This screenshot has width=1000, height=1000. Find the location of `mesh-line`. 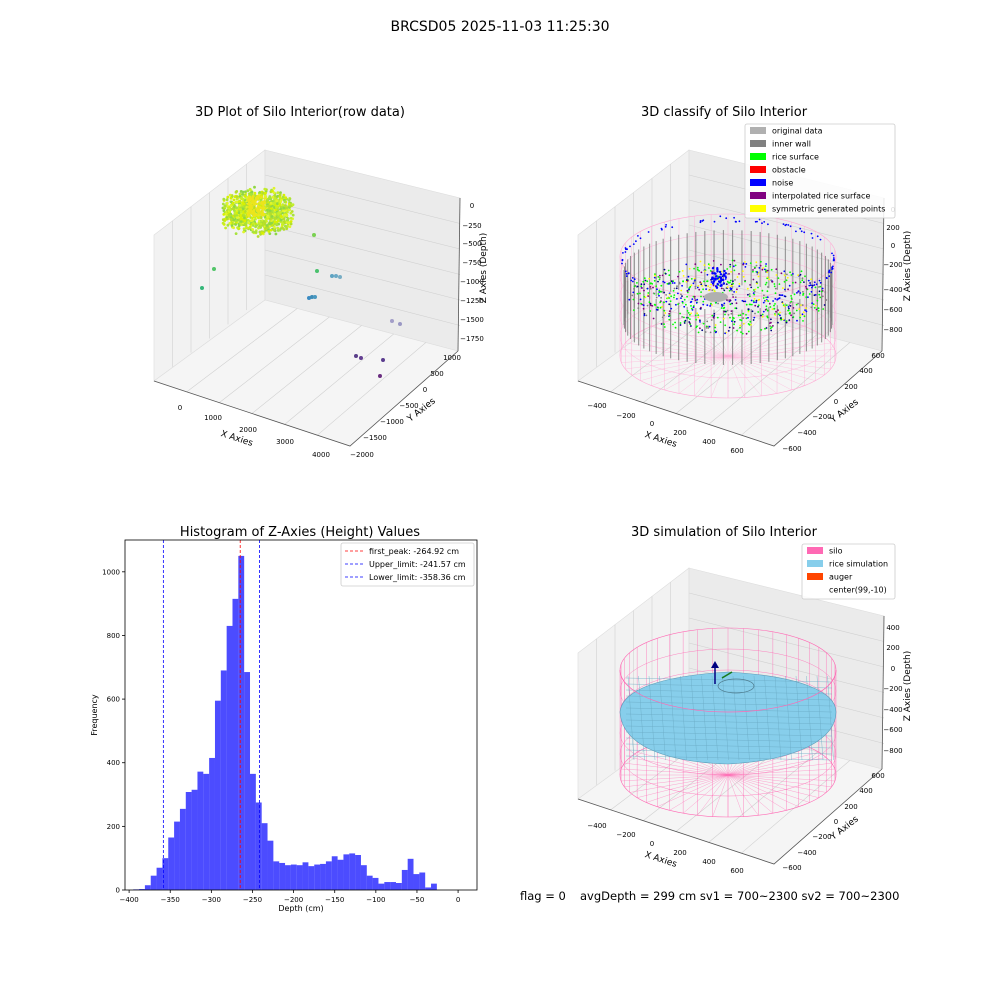

mesh-line is located at coordinates (729, 734).